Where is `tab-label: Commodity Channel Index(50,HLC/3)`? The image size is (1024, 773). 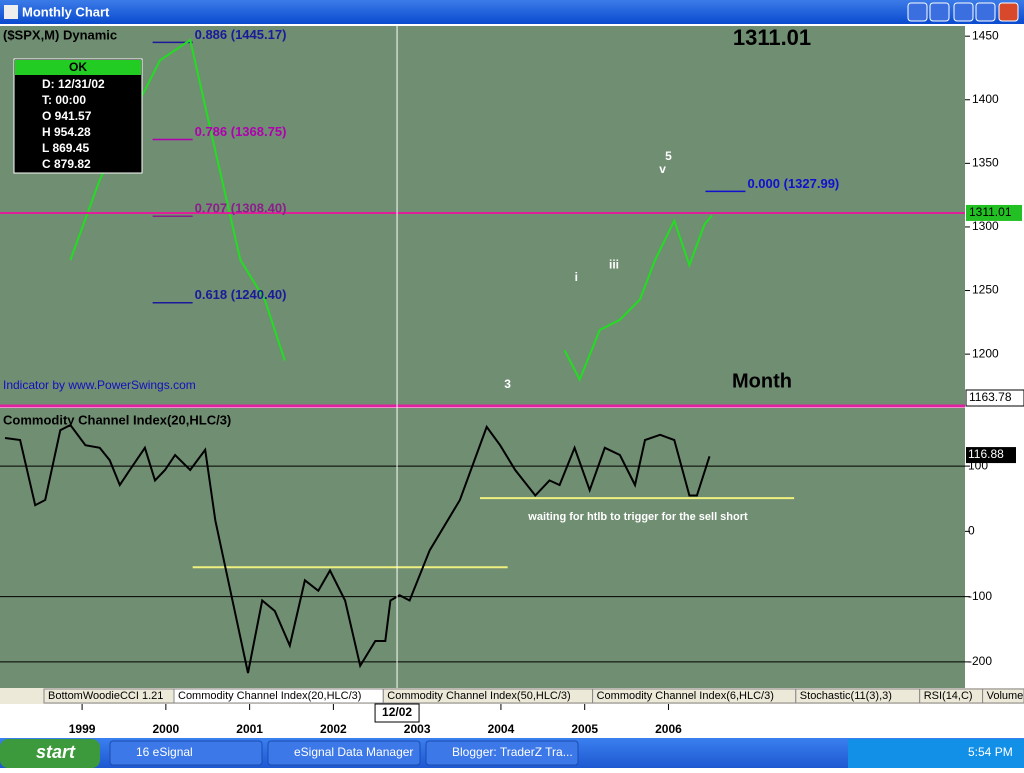
tab-label: Commodity Channel Index(50,HLC/3) is located at coordinates (478, 696).